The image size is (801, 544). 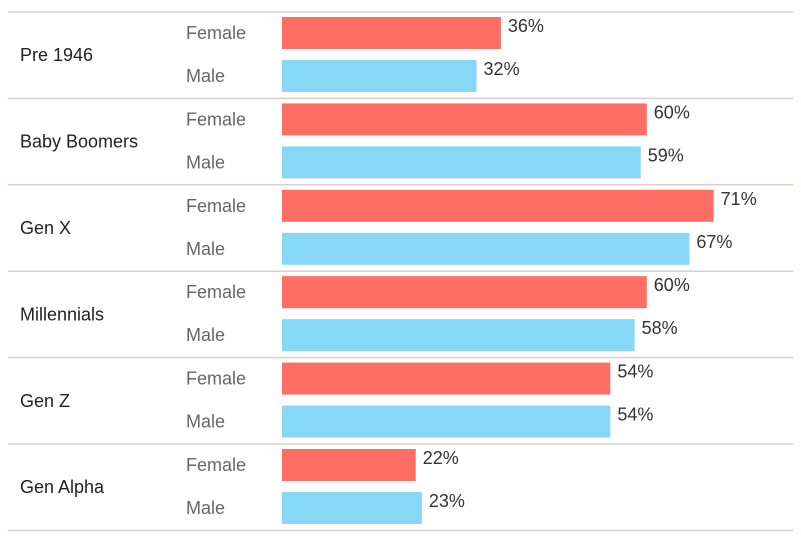 What do you see at coordinates (739, 199) in the screenshot?
I see `data-label: 71%` at bounding box center [739, 199].